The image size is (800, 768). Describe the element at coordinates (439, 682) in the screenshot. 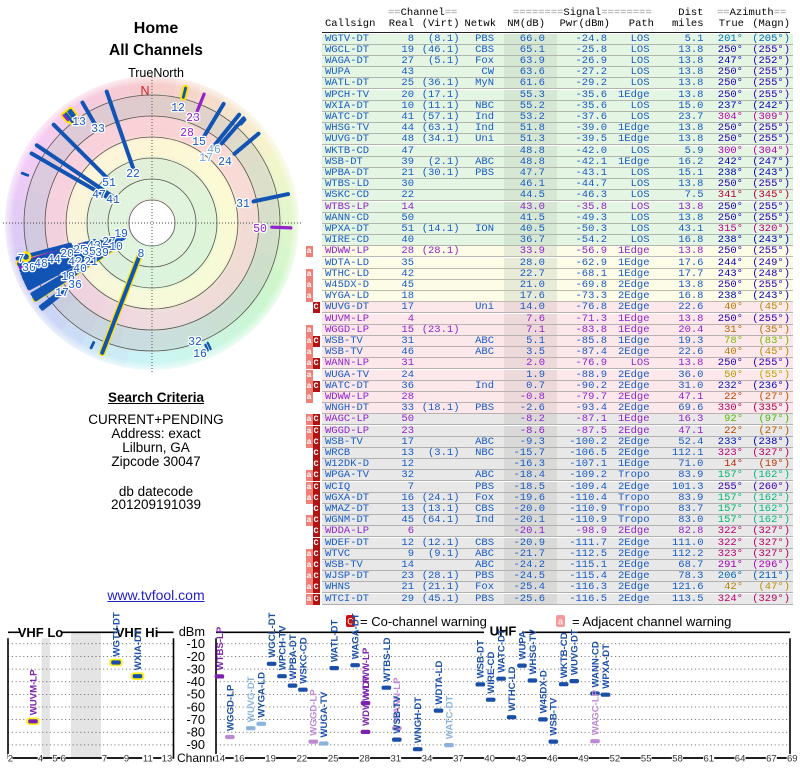

I see `svg-text: WDTA-LD` at that location.